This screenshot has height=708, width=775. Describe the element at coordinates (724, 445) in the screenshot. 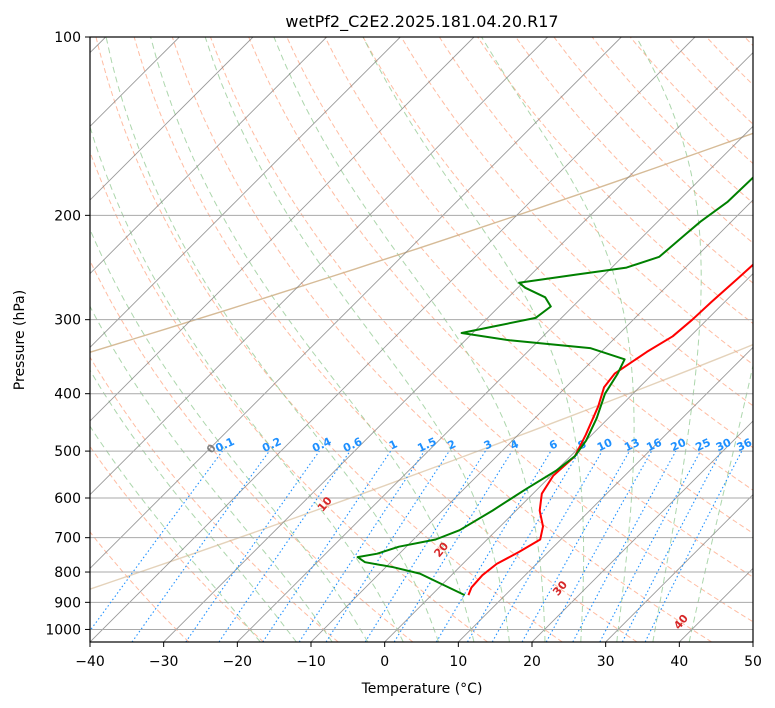

I see `mixing-ratio-label: 30` at that location.